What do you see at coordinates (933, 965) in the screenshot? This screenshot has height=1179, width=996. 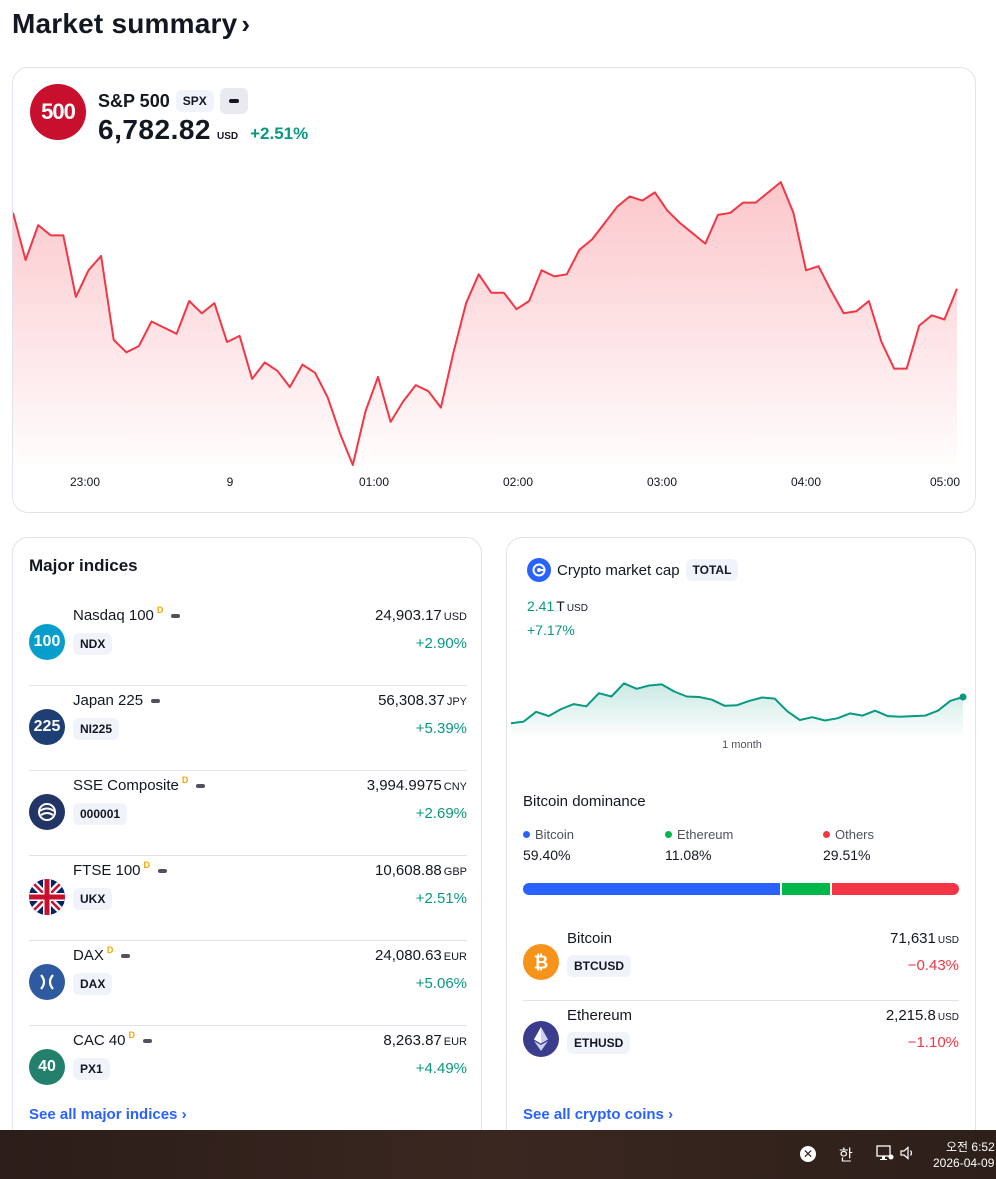 I see `coin-change: −0.43%` at bounding box center [933, 965].